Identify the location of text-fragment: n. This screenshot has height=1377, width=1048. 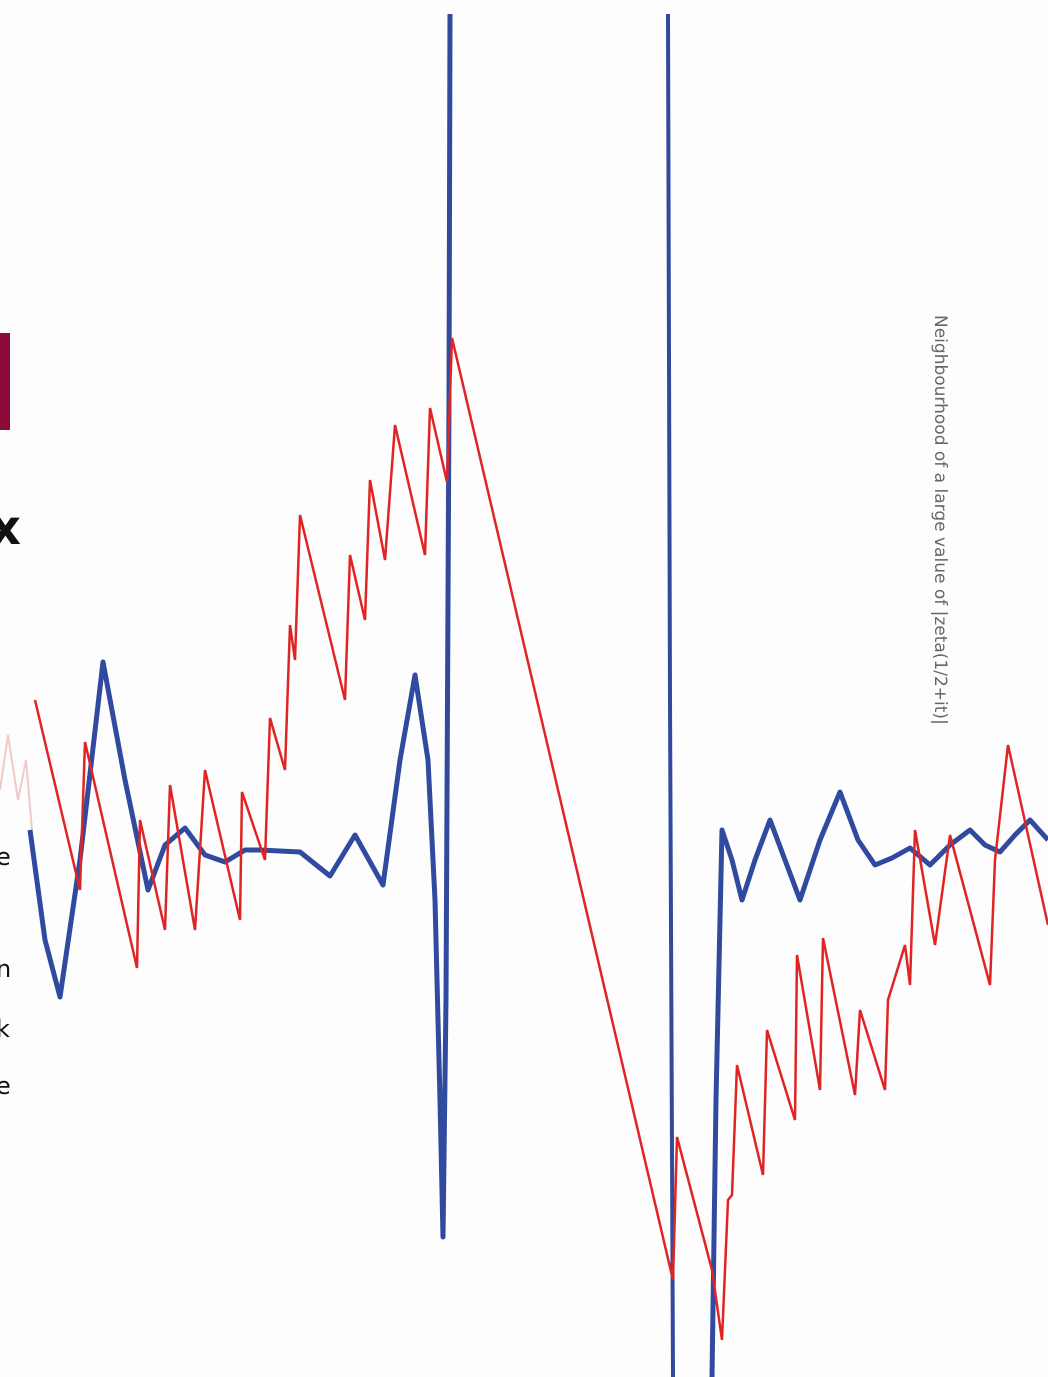
(6, 969).